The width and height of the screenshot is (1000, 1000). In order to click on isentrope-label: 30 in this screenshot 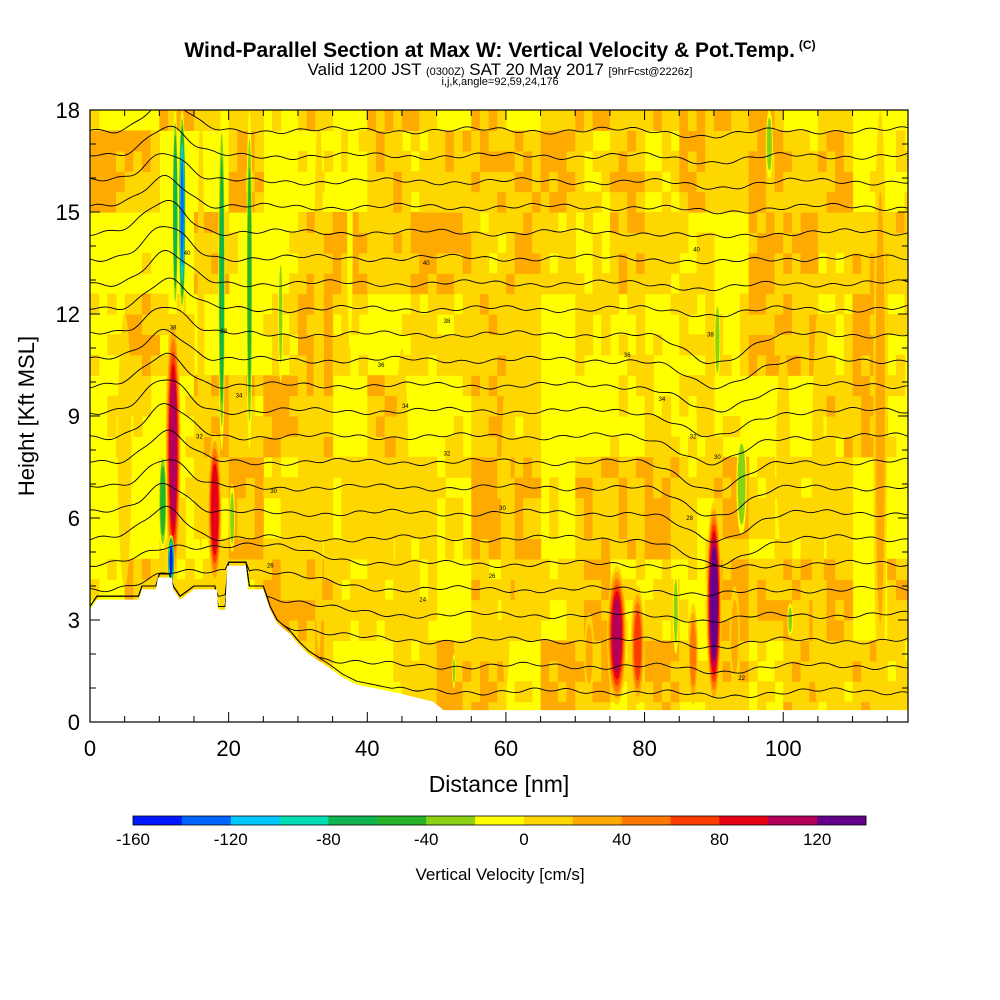, I will do `click(502, 509)`.